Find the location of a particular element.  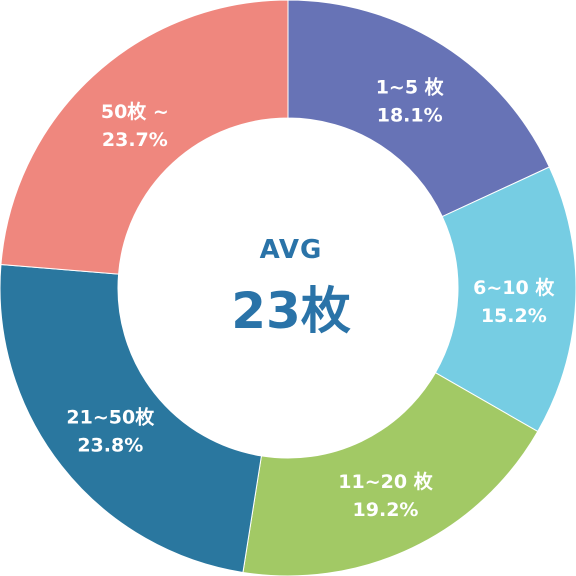

slice-percent-label: 23.7% is located at coordinates (135, 140).